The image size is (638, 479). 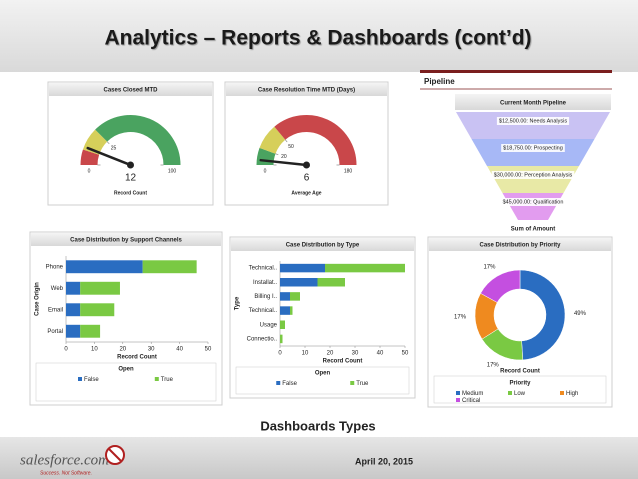 I want to click on legend-box, so click(x=126, y=382).